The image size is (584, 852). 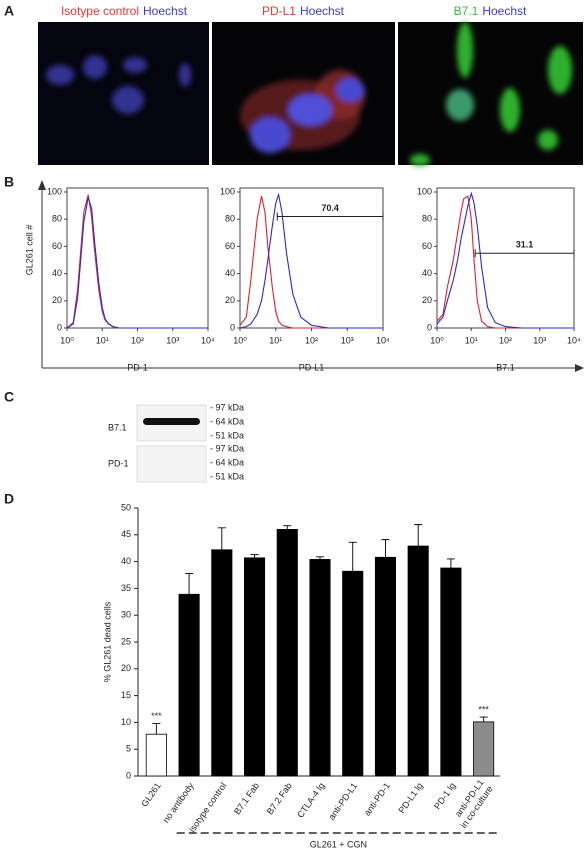 What do you see at coordinates (347, 340) in the screenshot?
I see `x-tick-label: 10³` at bounding box center [347, 340].